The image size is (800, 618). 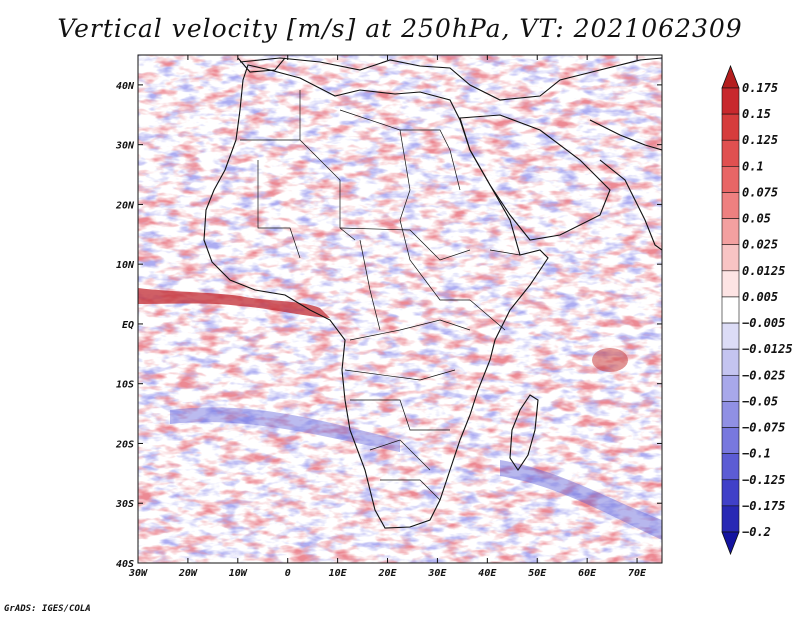 I want to click on colorbar-label: −0.125, so click(x=763, y=480).